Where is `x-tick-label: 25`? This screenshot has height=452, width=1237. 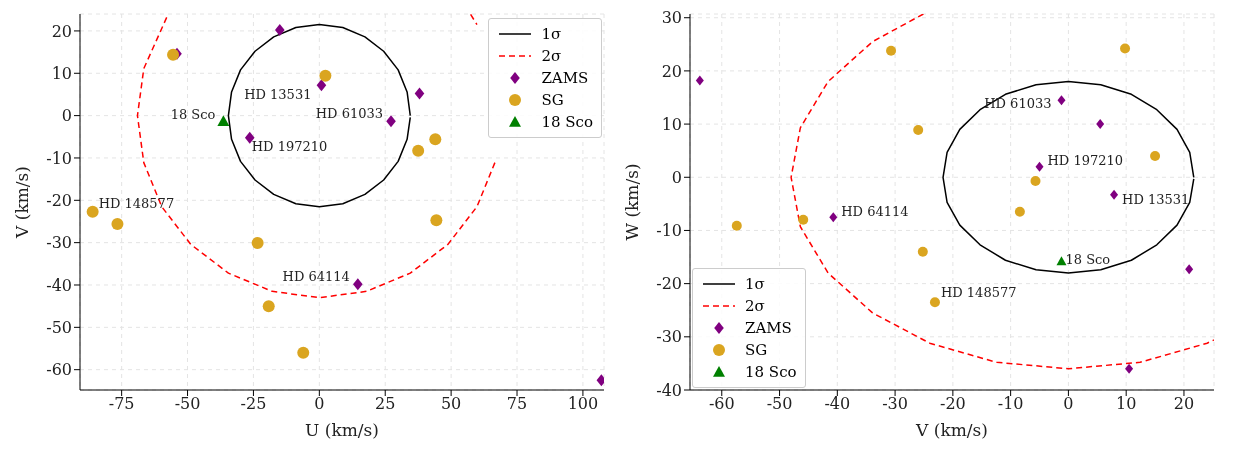
x-tick-label: 25 is located at coordinates (385, 404).